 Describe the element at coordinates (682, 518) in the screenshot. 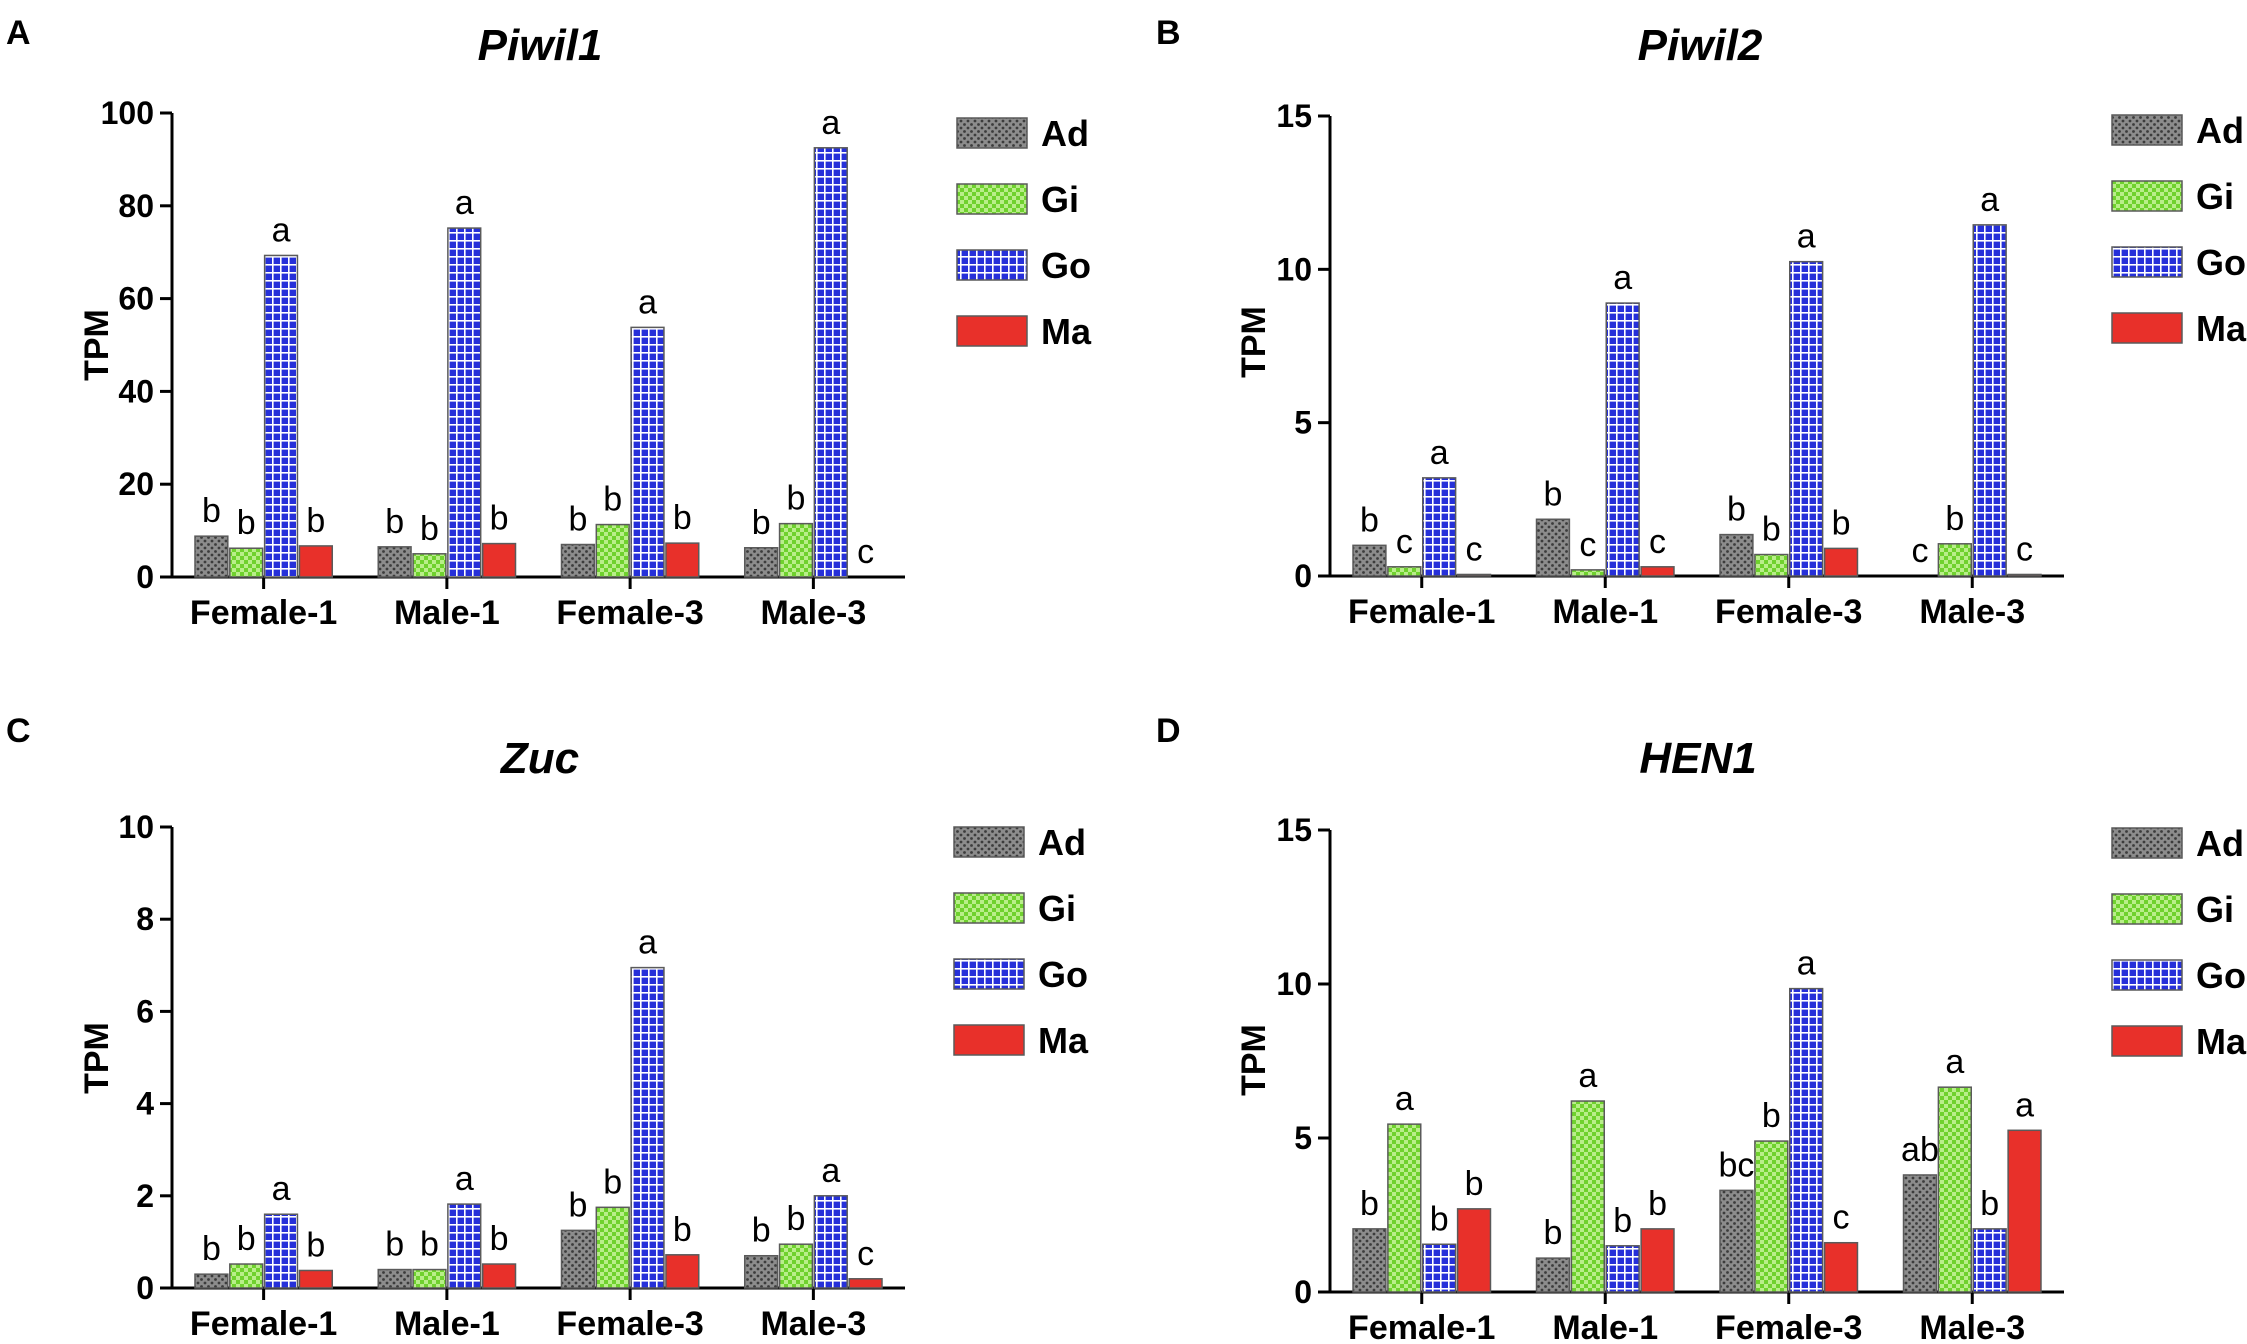

I see `sig-label-a-female-3-ma: b` at that location.